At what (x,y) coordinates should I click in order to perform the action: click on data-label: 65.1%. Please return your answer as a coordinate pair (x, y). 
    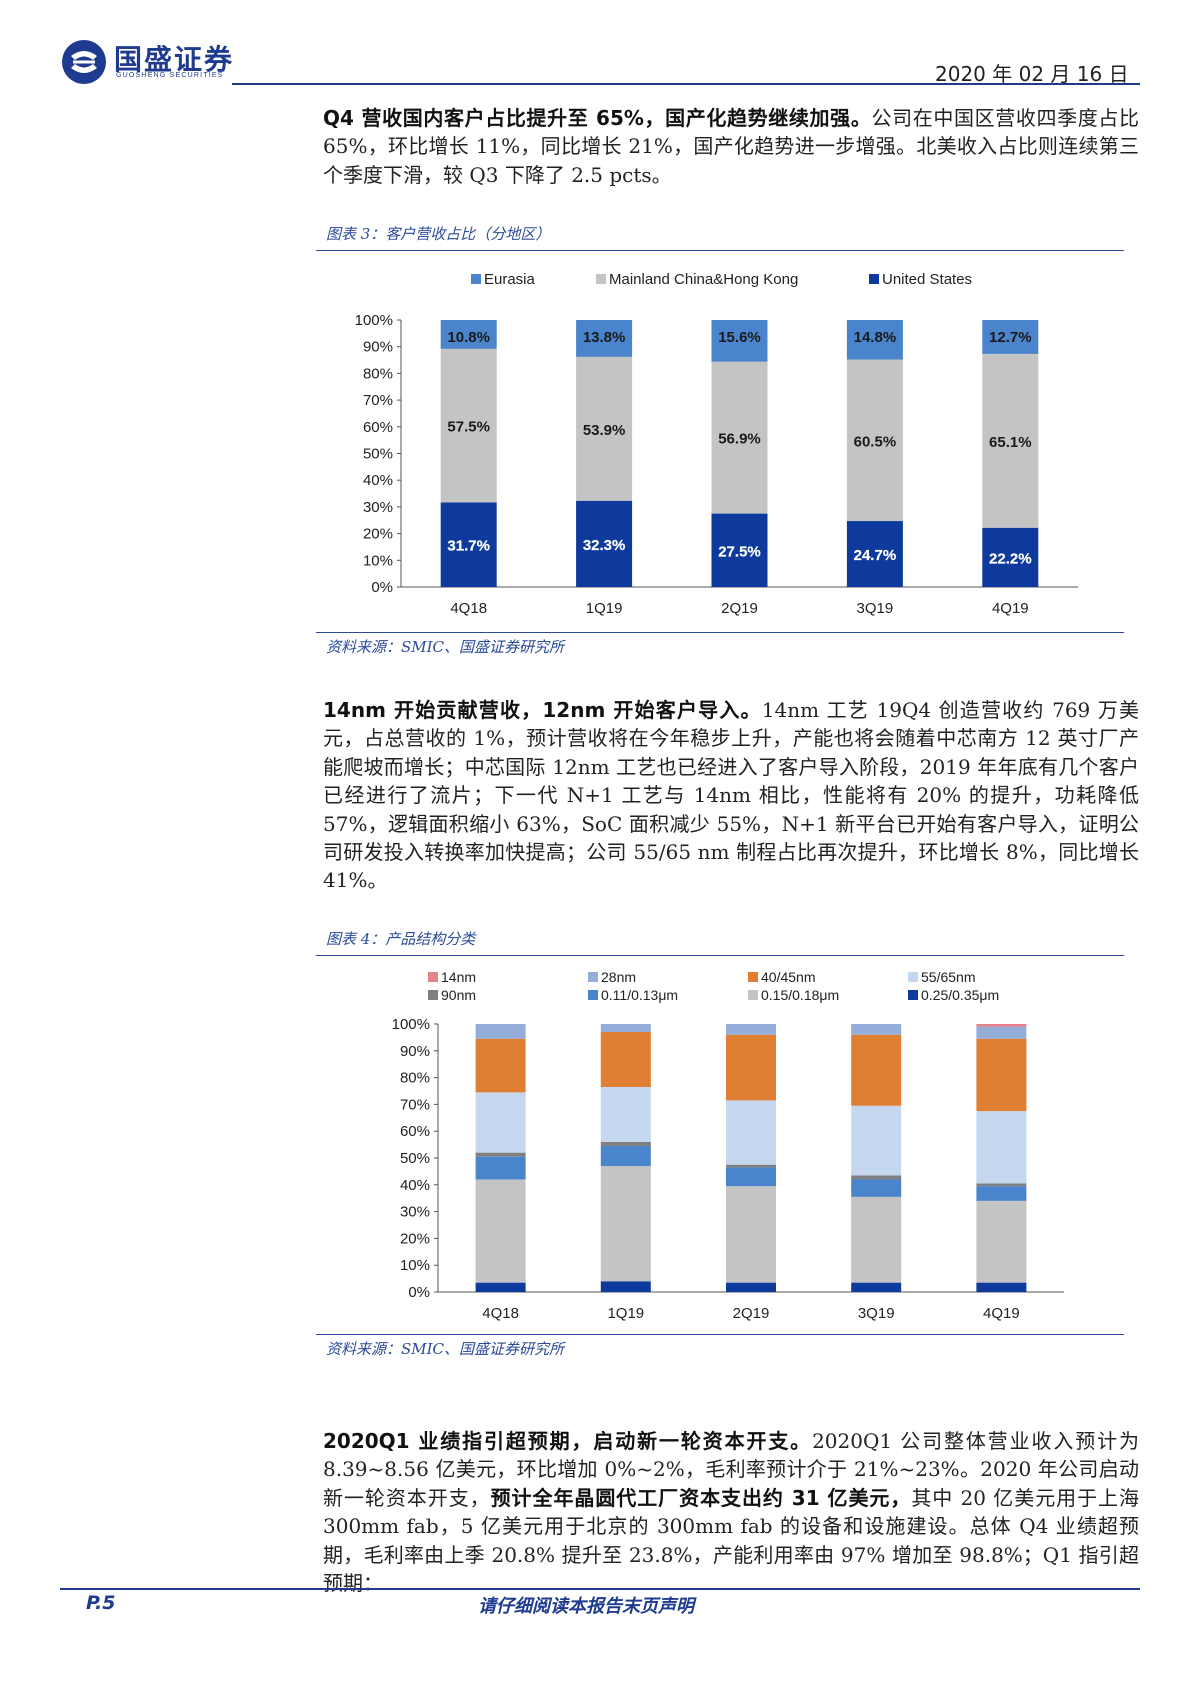
    Looking at the image, I should click on (1010, 442).